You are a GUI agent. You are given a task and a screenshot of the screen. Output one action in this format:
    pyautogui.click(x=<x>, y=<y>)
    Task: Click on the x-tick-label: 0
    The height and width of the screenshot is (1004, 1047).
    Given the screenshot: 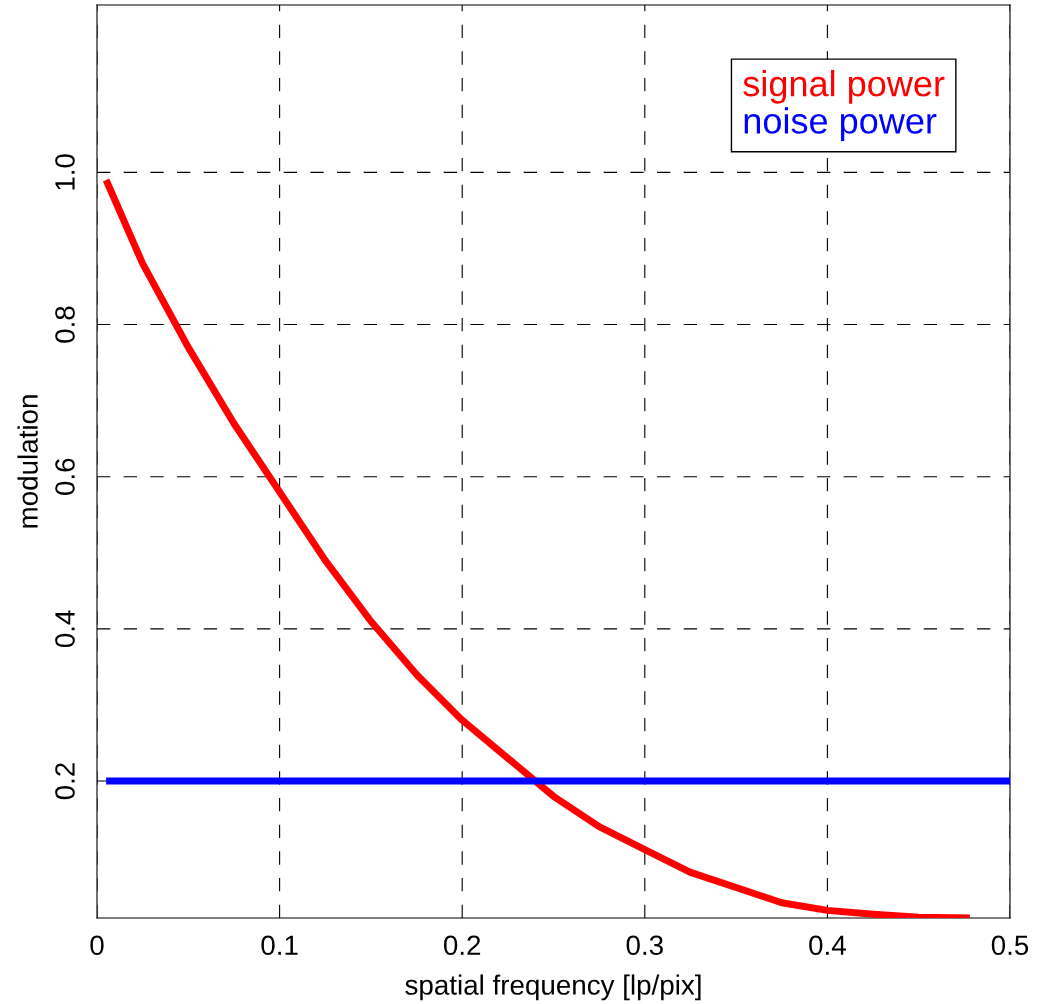 What is the action you would take?
    pyautogui.click(x=97, y=945)
    